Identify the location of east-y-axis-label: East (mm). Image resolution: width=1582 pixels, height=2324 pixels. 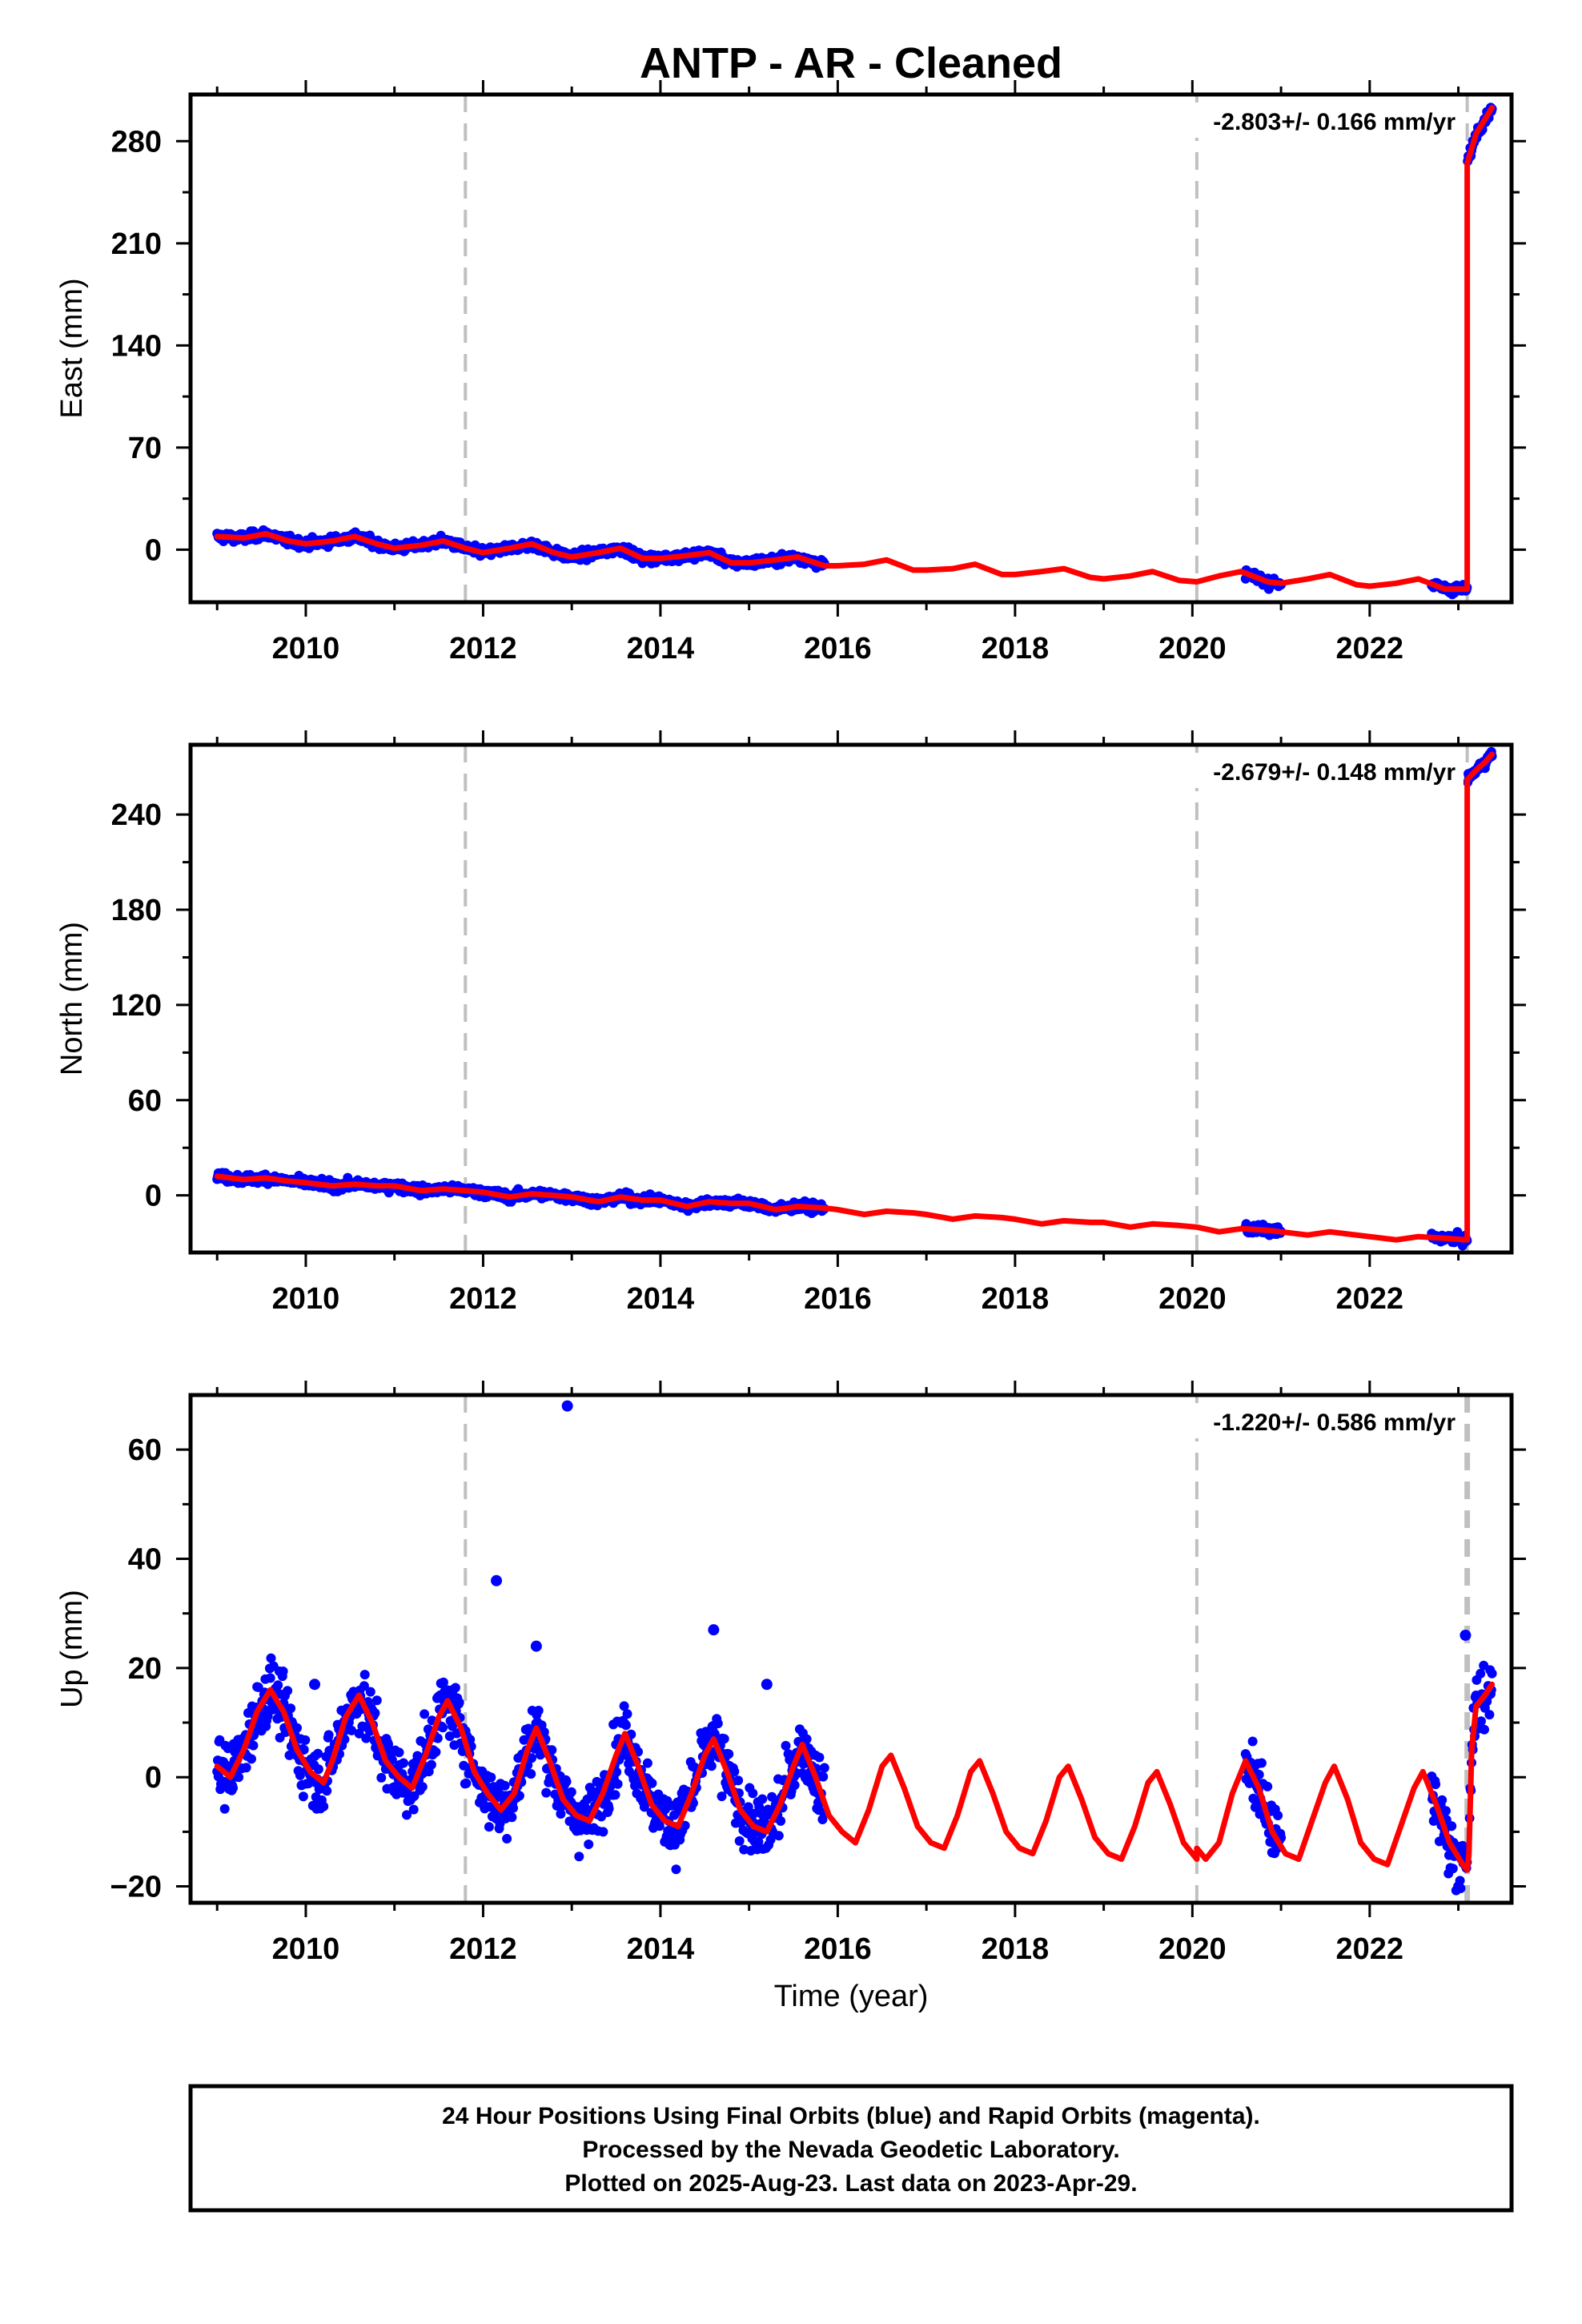
(72, 348).